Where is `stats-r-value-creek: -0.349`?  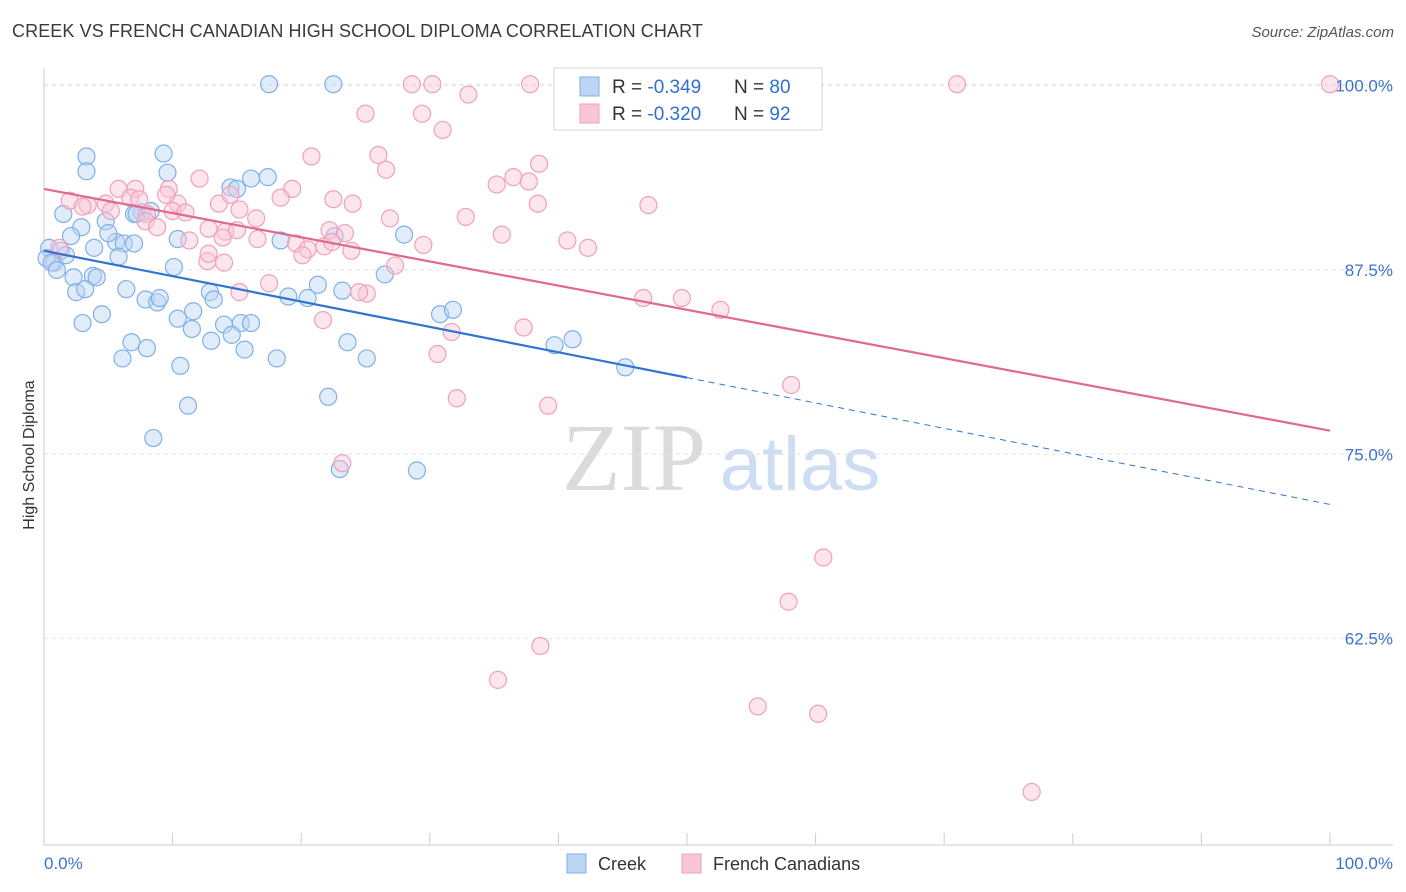 stats-r-value-creek: -0.349 is located at coordinates (674, 87).